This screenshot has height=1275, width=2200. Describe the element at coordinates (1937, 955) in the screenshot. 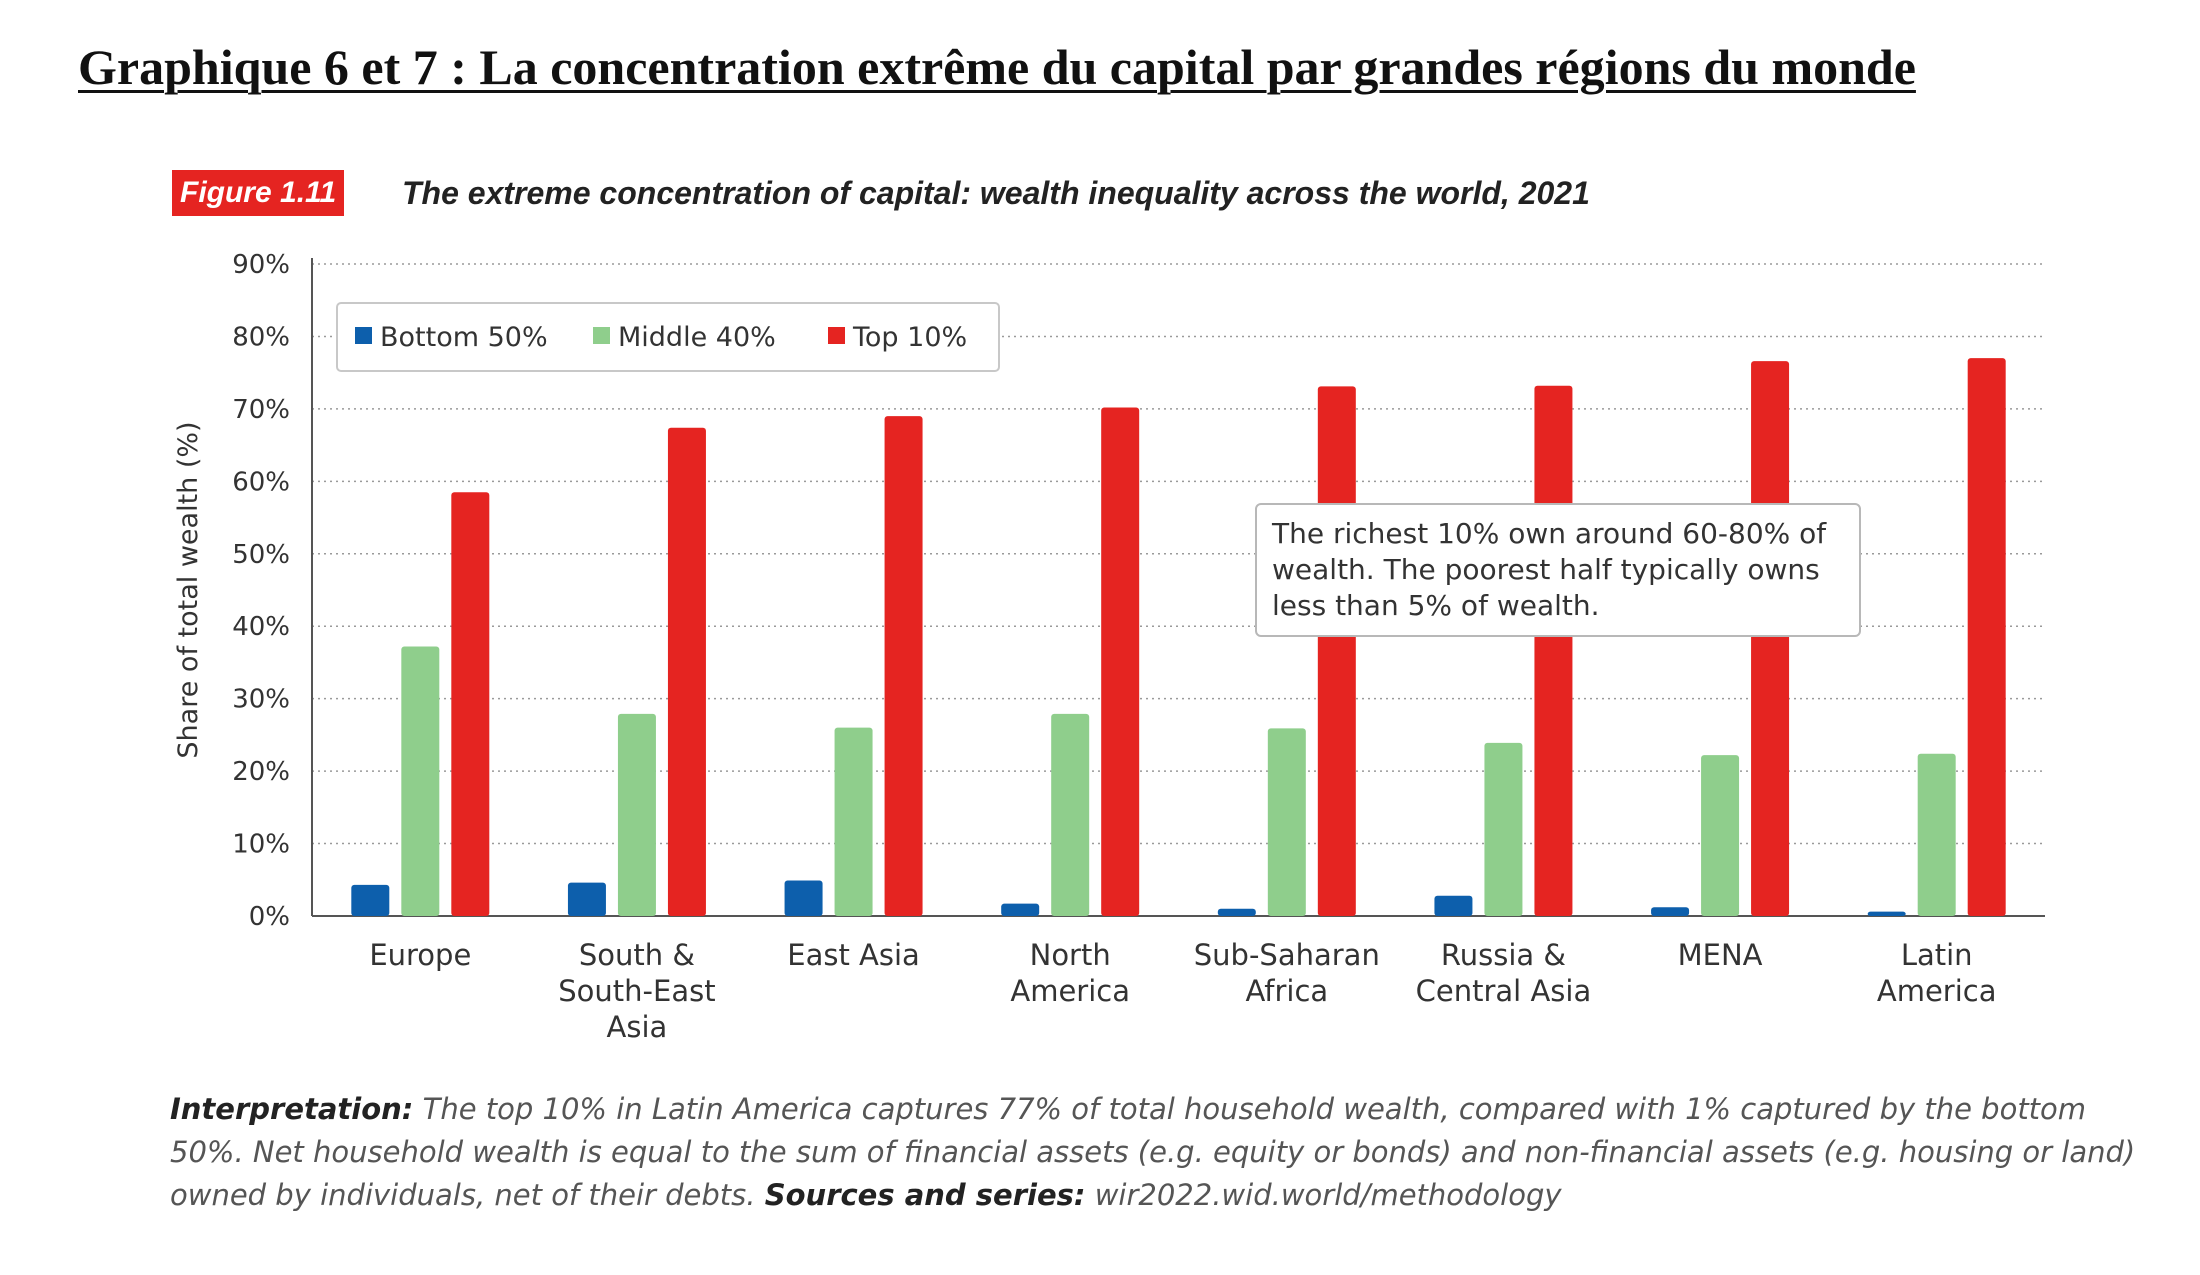

I see `category-label: Latin` at that location.